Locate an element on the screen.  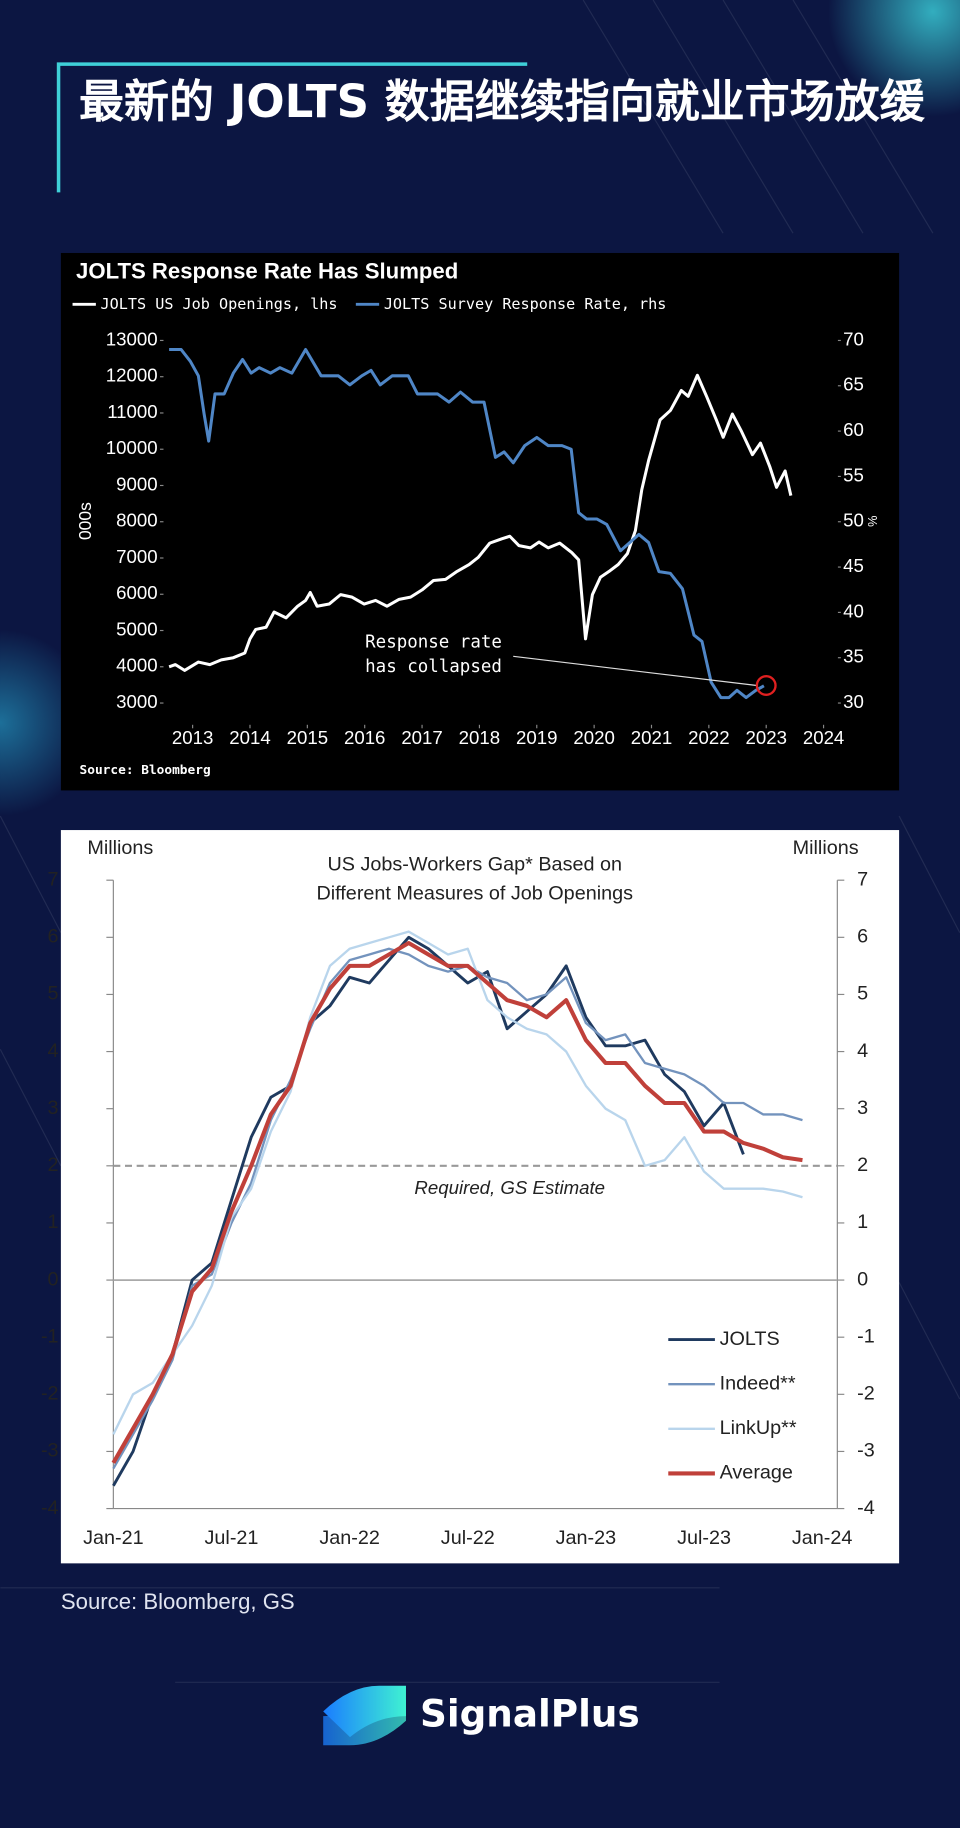
x-tick-label: Jan-24 is located at coordinates (822, 1538).